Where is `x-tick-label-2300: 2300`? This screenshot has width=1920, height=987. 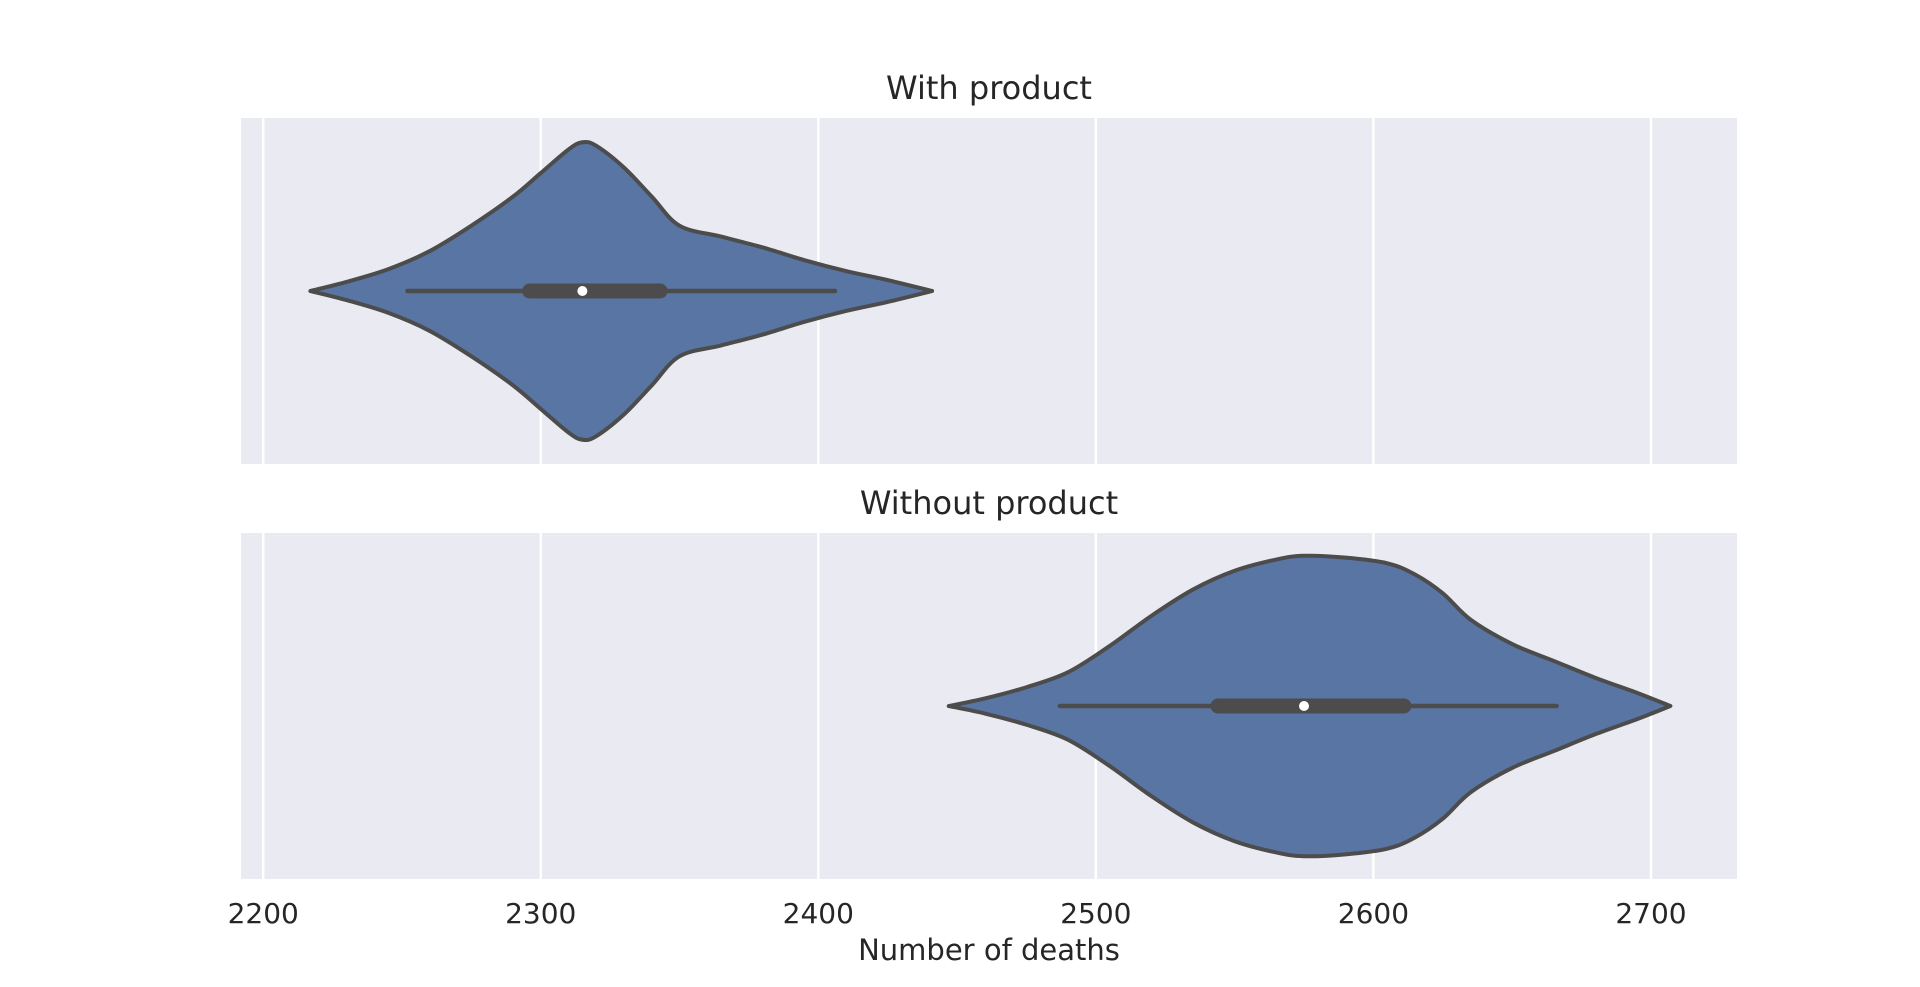 x-tick-label-2300: 2300 is located at coordinates (540, 913).